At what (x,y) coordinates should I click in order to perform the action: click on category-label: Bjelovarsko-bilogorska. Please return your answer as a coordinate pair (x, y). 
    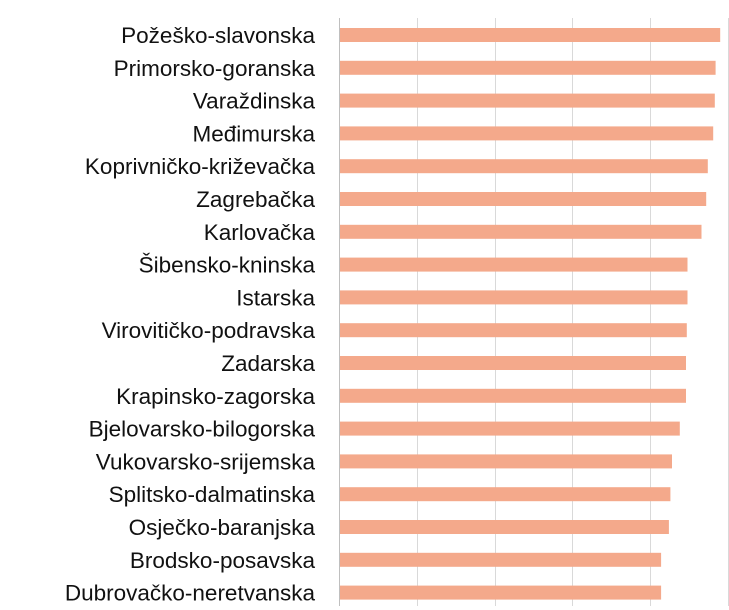
    Looking at the image, I should click on (202, 429).